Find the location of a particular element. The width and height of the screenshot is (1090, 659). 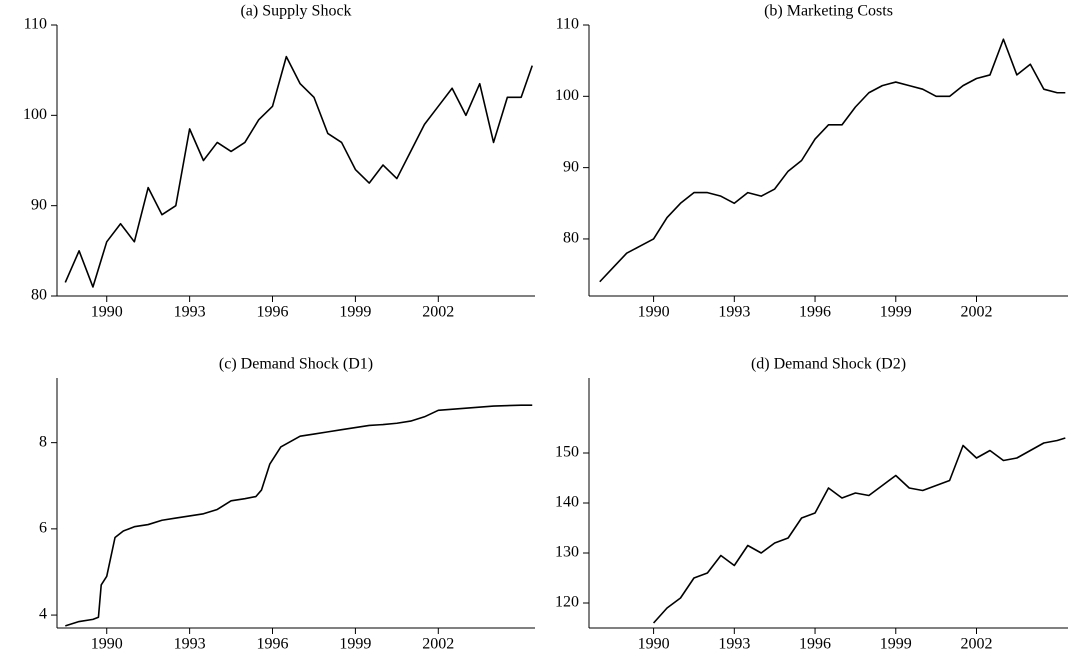

panel-title: (d) Demand Shock (D2) is located at coordinates (828, 364).